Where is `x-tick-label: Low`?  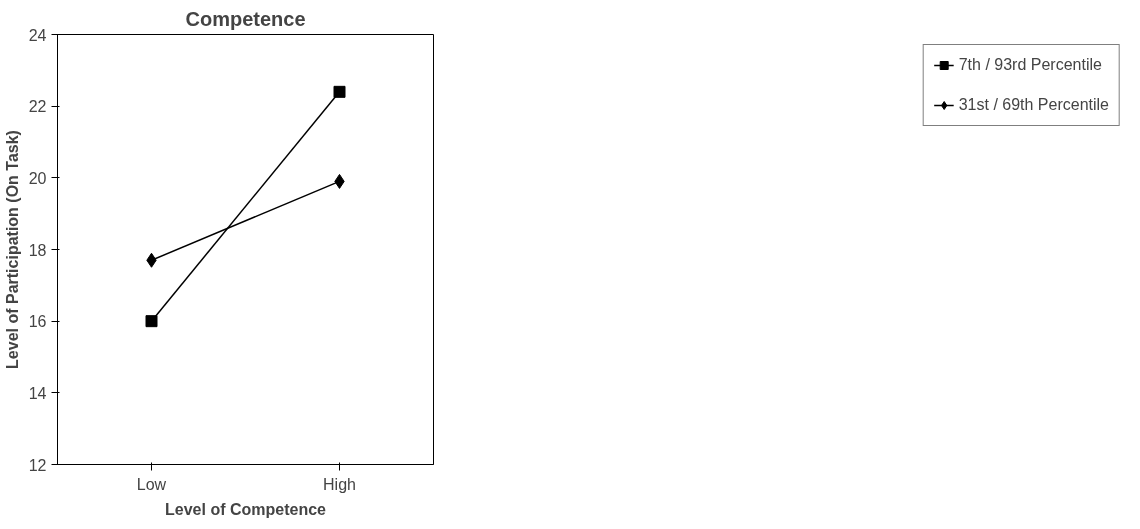 x-tick-label: Low is located at coordinates (151, 484).